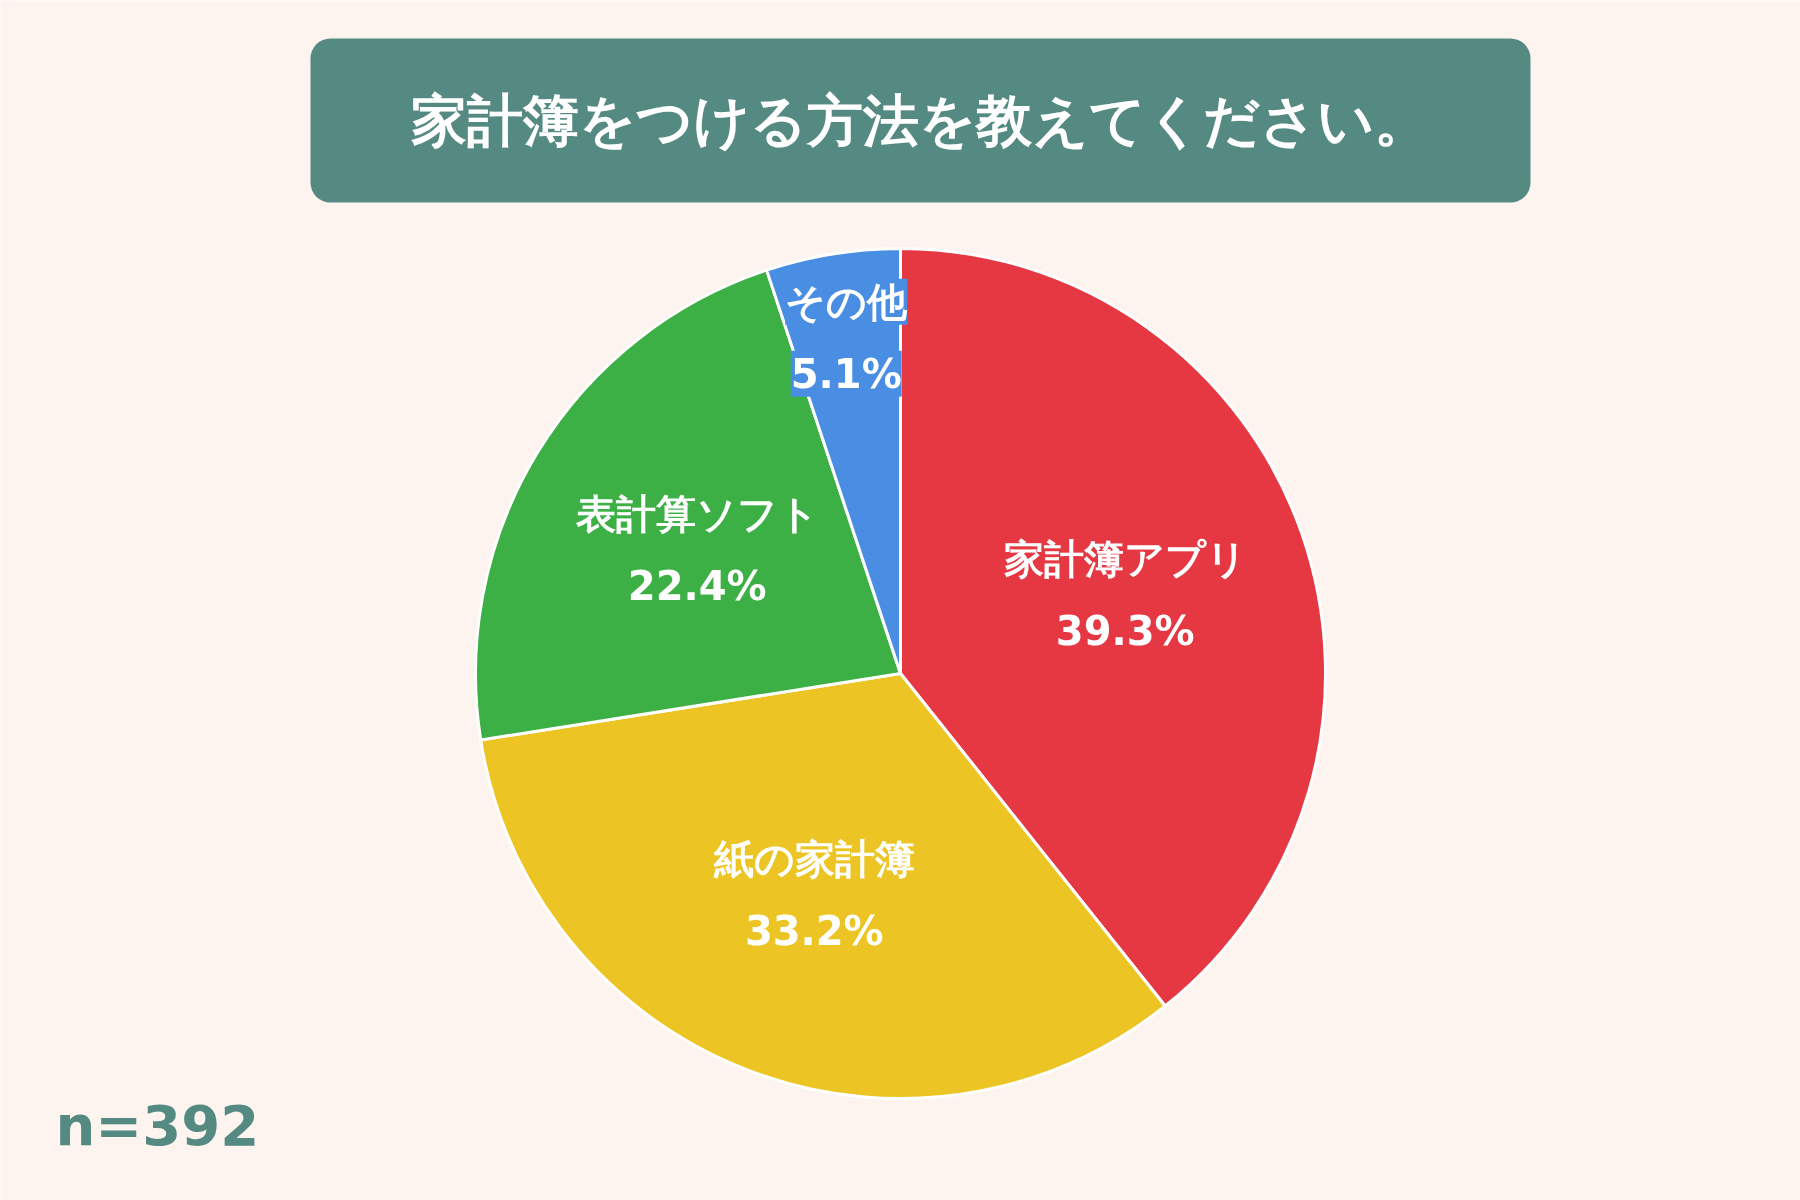  I want to click on data-label: 39.3%, so click(1125, 630).